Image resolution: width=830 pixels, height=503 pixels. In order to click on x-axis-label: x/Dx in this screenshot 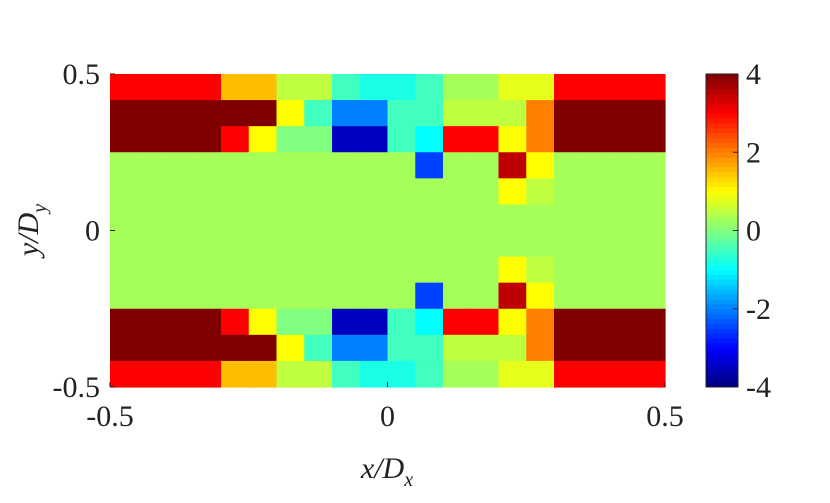, I will do `click(386, 471)`.